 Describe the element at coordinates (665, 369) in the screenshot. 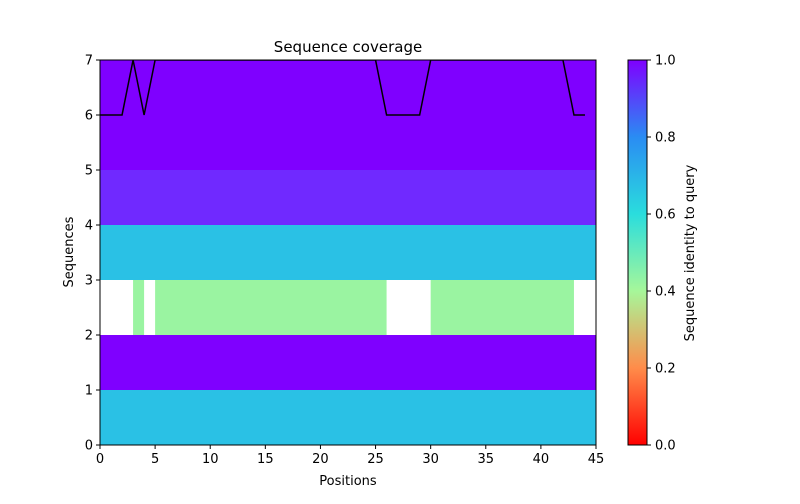

I see `colorbar-tick-label: 0.2` at that location.